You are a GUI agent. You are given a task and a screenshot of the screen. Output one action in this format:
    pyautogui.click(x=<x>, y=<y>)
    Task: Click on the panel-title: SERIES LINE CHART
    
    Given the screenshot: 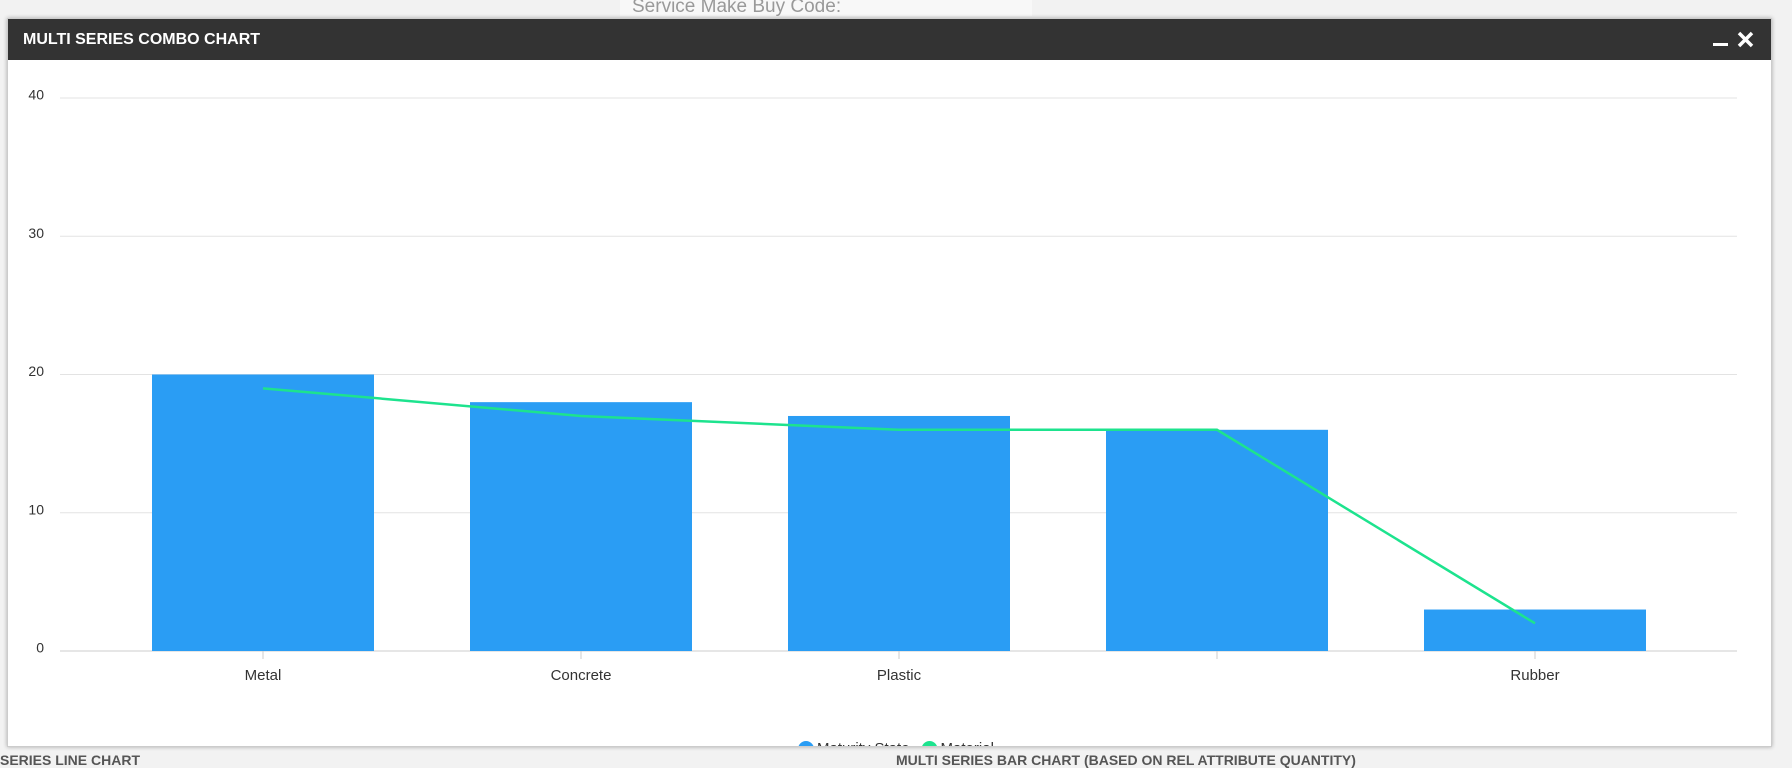 What is the action you would take?
    pyautogui.click(x=70, y=760)
    